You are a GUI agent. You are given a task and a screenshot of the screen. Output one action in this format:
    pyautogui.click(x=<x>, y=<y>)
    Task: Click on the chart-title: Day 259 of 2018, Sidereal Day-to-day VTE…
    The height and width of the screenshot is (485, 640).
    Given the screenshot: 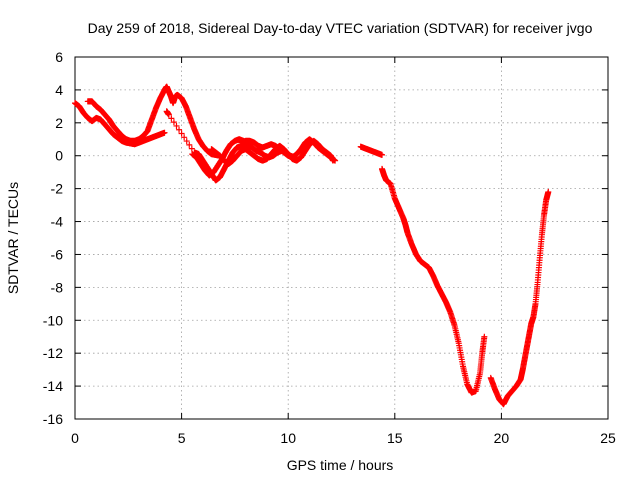 What is the action you would take?
    pyautogui.click(x=340, y=28)
    